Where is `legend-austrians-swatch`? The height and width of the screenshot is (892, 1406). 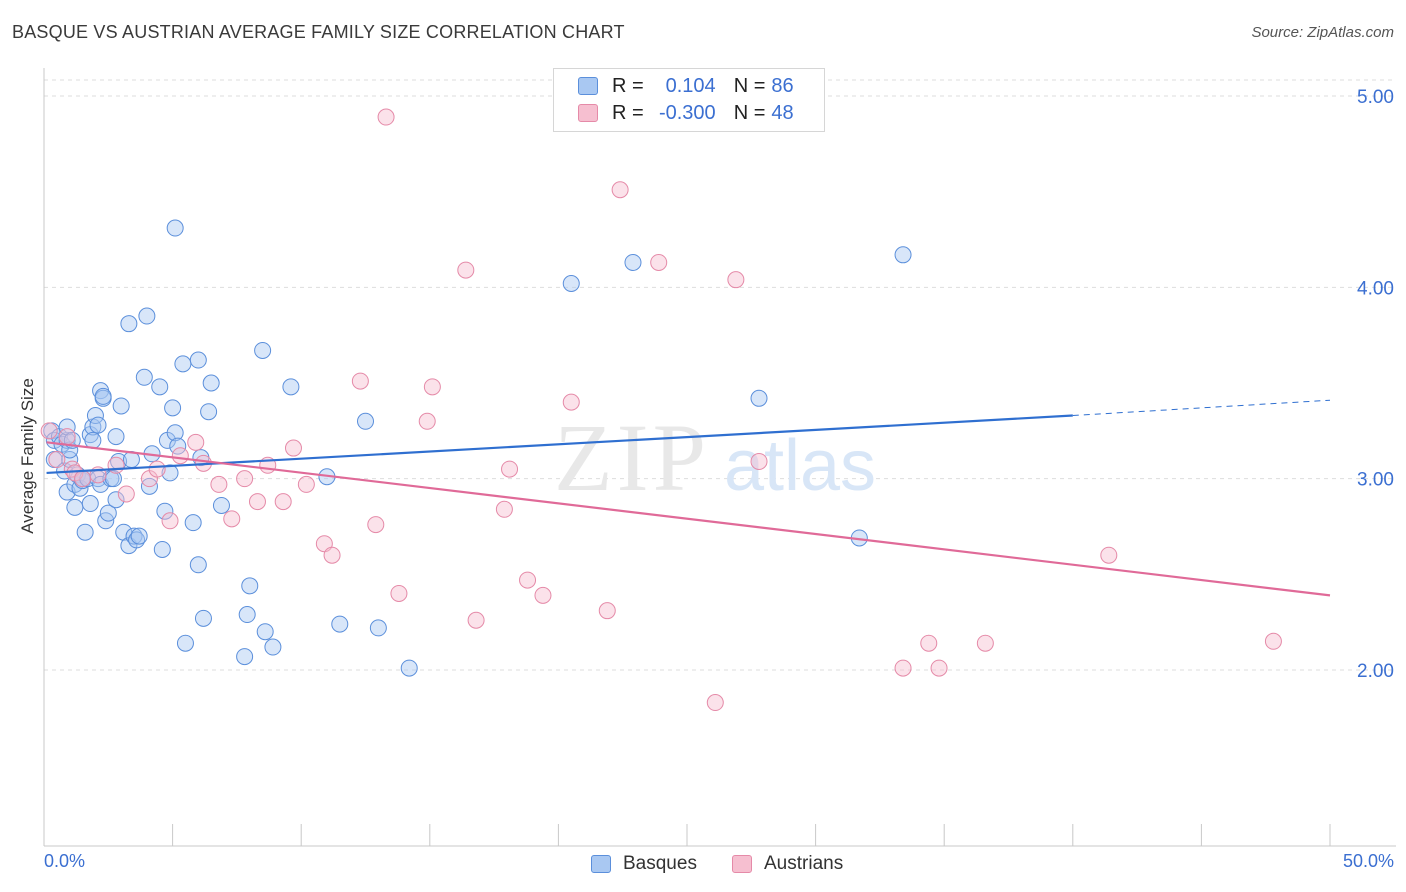
legend-austrians-swatch is located at coordinates (742, 864).